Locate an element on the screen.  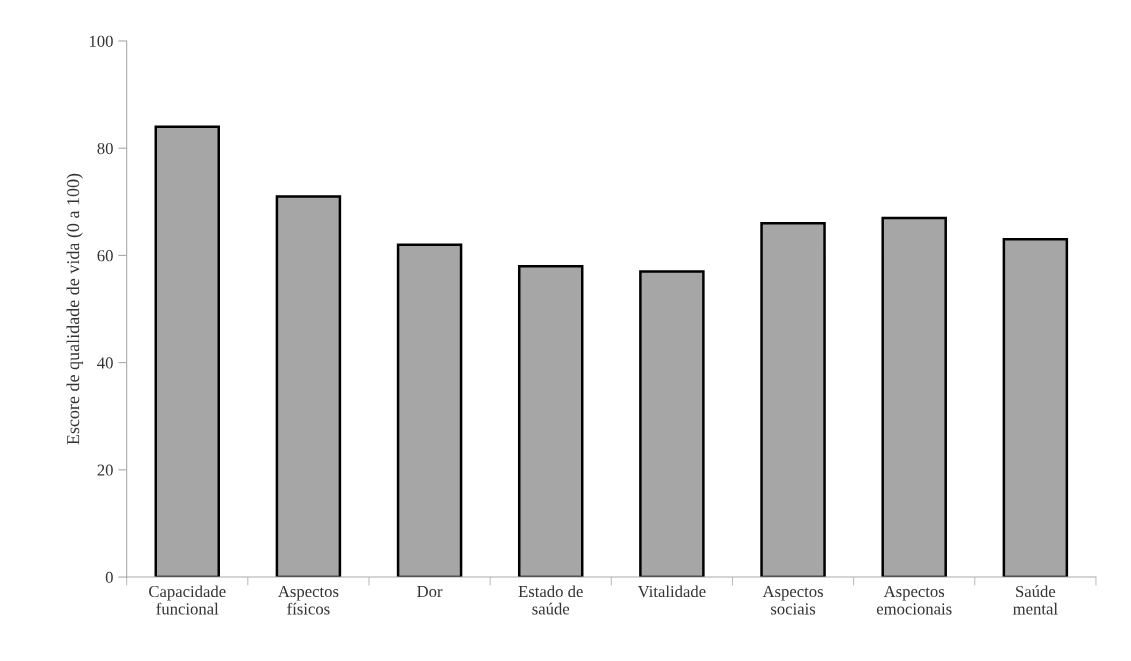
y-tick-label: 20 is located at coordinates (105, 470).